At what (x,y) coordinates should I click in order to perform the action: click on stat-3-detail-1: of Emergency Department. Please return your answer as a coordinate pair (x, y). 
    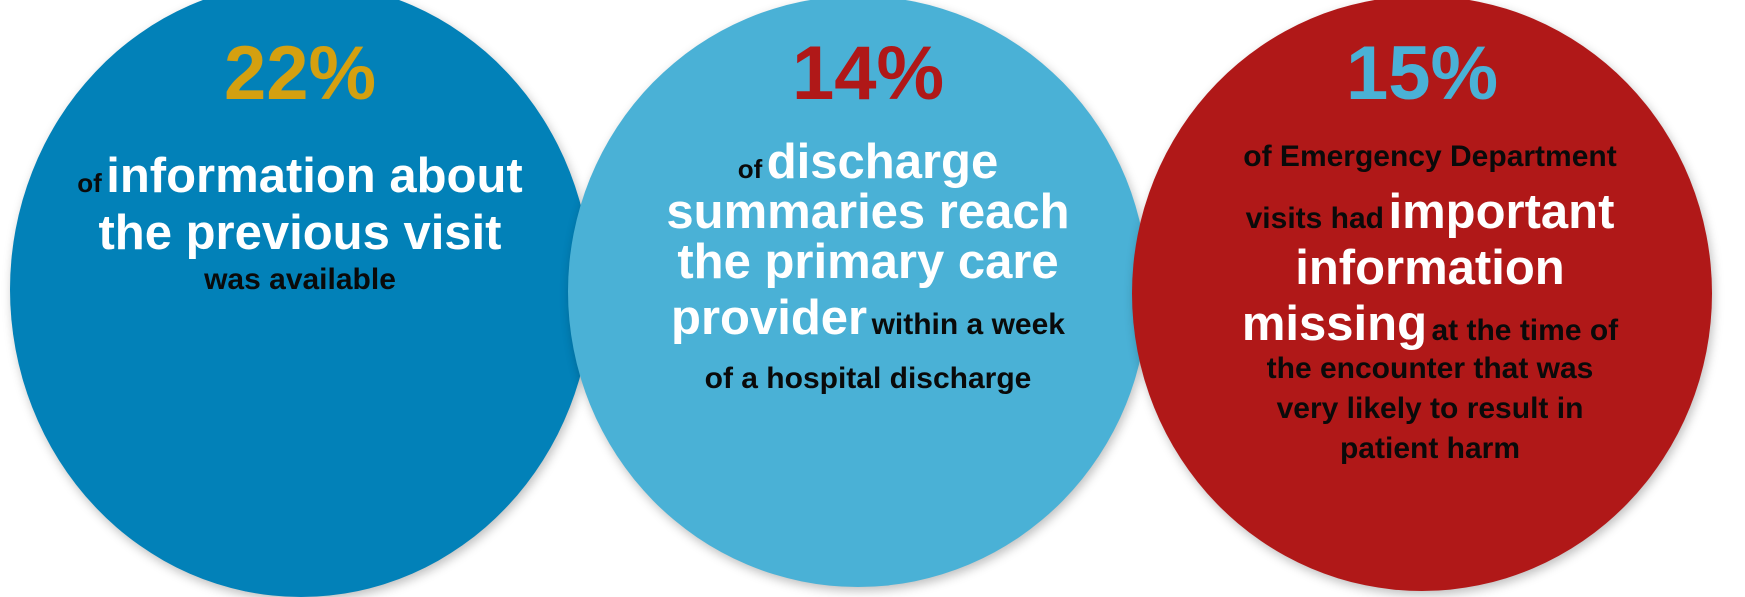
    Looking at the image, I should click on (1430, 156).